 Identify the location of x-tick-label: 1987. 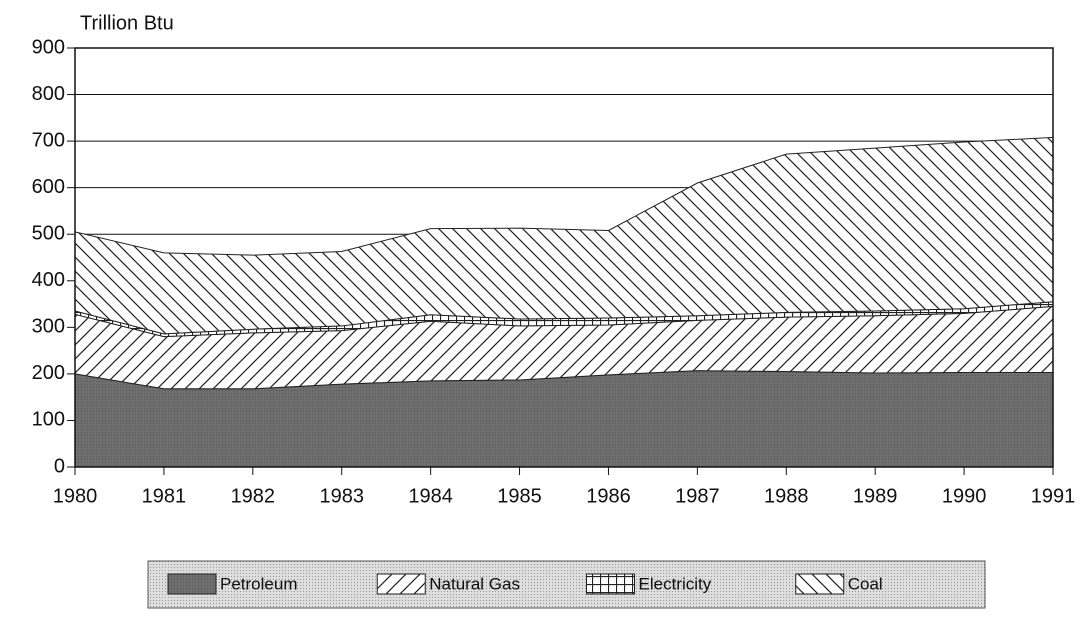
(697, 496).